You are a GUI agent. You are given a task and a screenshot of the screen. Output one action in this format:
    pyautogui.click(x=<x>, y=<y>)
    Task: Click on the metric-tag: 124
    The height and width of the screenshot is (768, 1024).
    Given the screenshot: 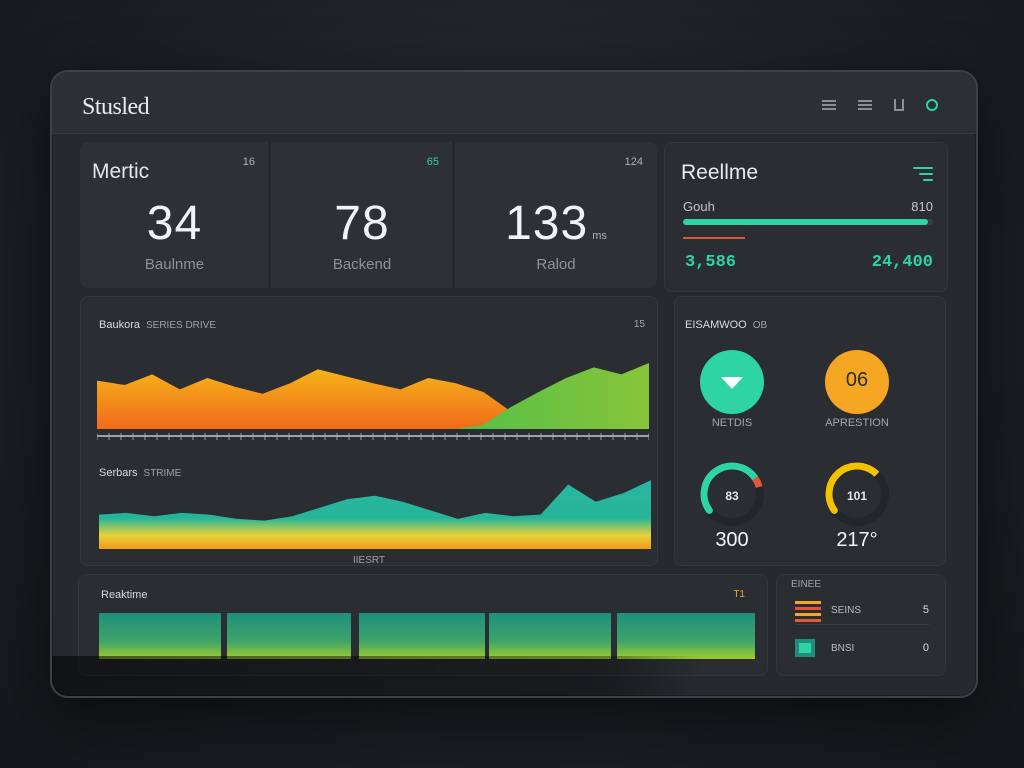 What is the action you would take?
    pyautogui.click(x=633, y=162)
    